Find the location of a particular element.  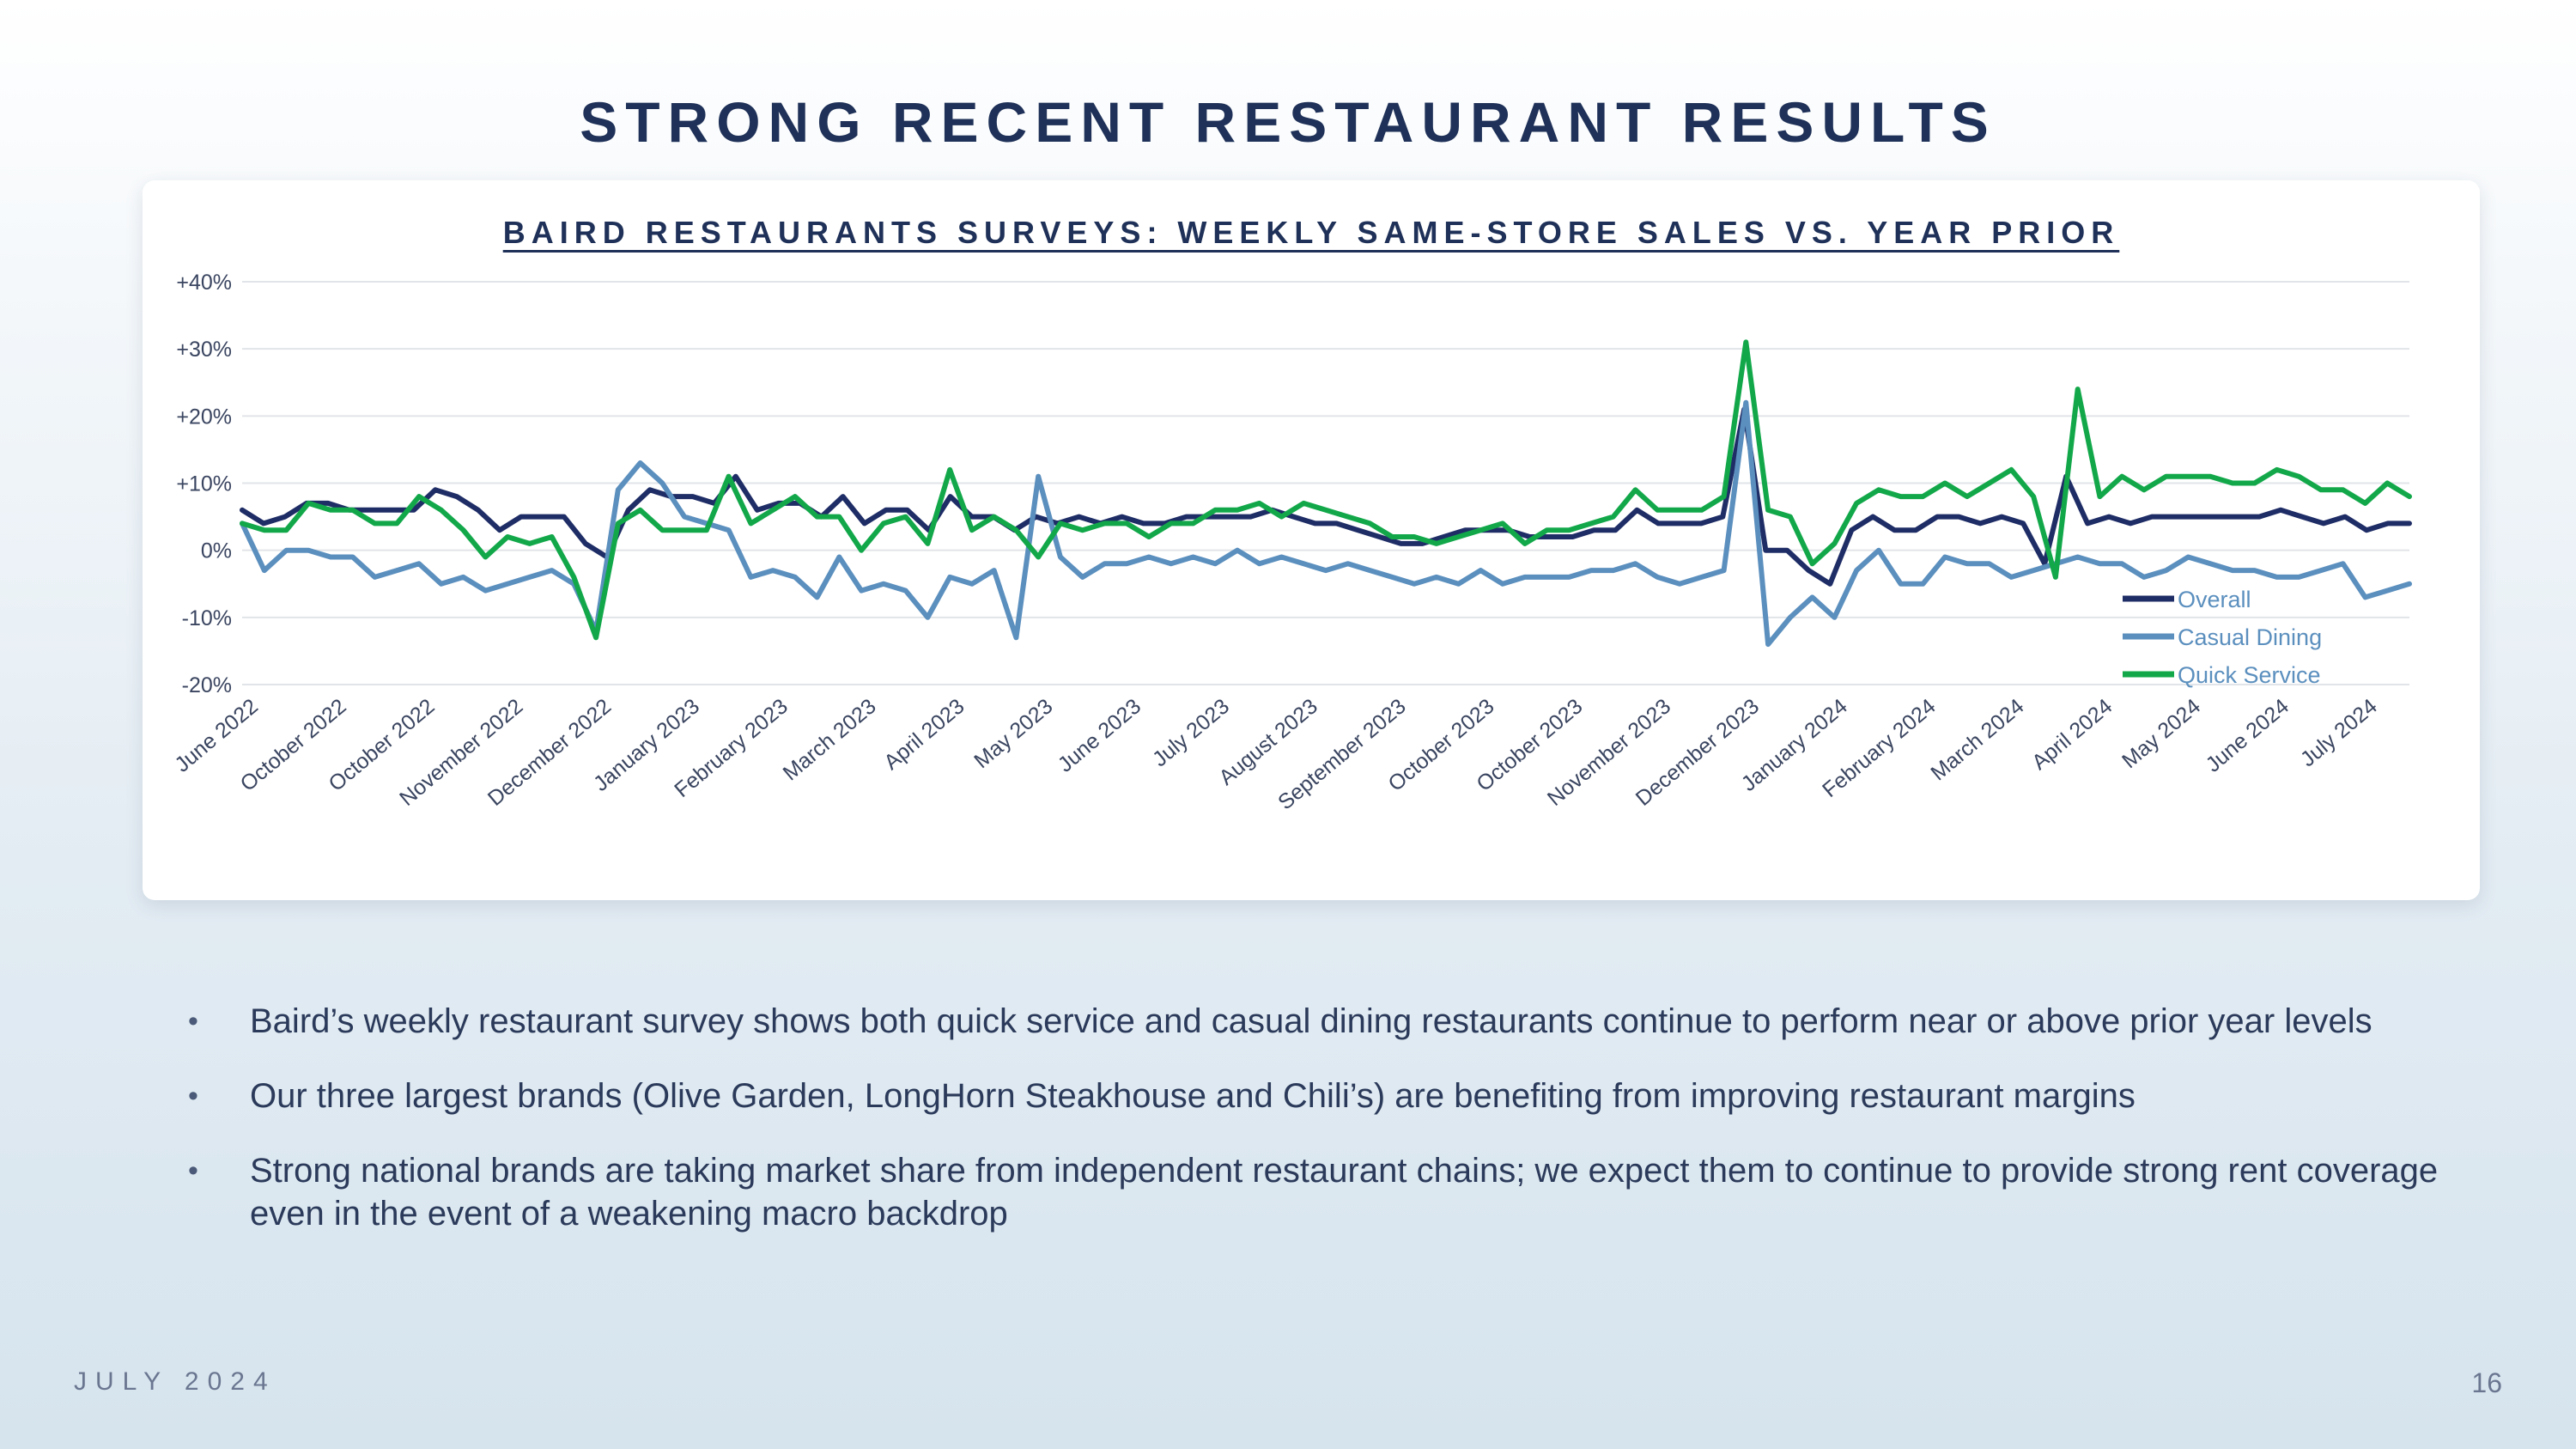

y-tick-label: +20% is located at coordinates (204, 417).